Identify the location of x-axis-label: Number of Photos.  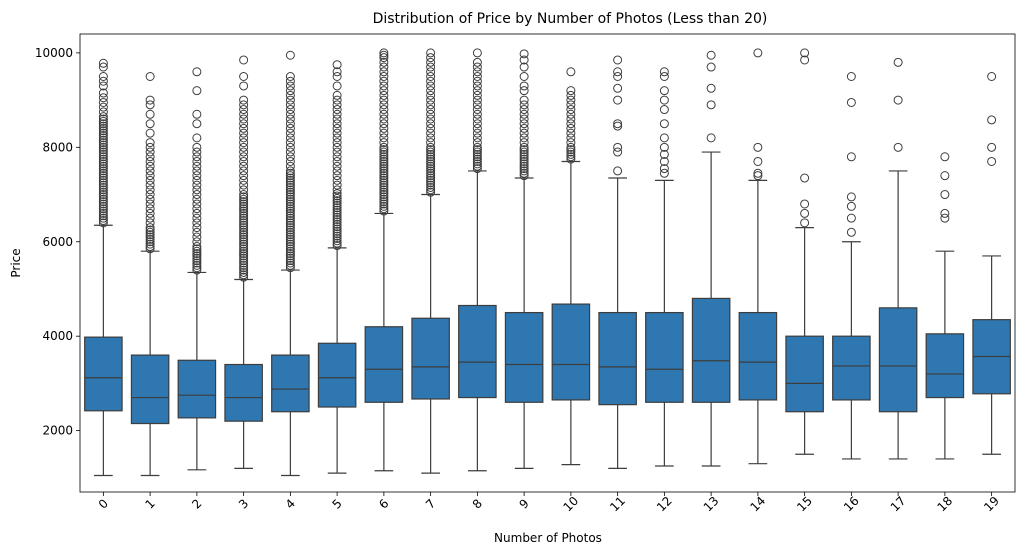
(548, 538).